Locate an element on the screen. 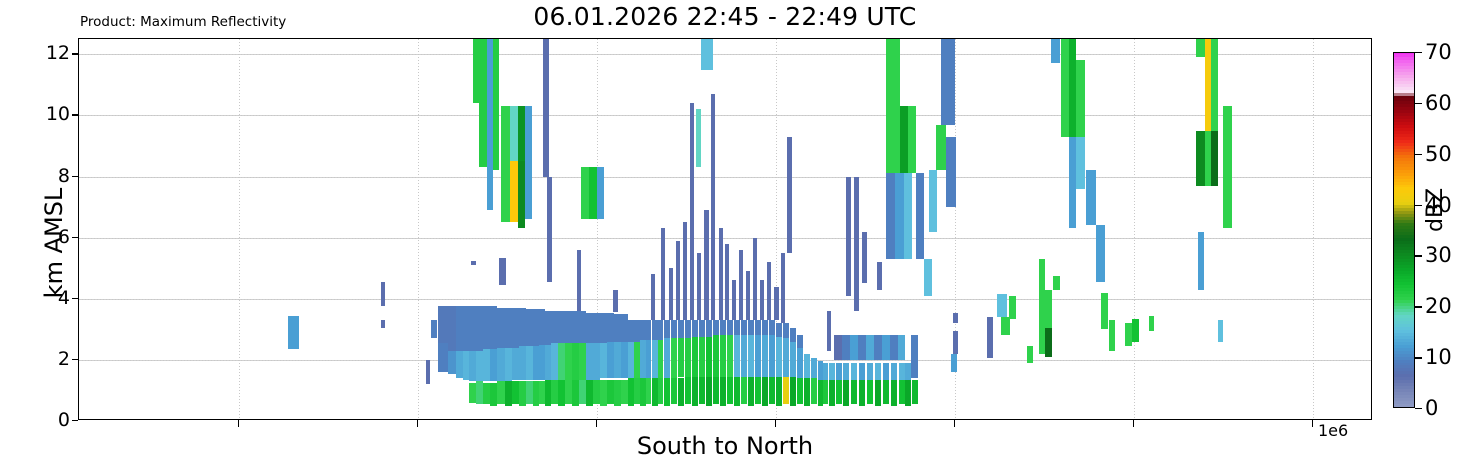 The image size is (1482, 470). y-axis-tick-label: 12 is located at coordinates (57, 53).